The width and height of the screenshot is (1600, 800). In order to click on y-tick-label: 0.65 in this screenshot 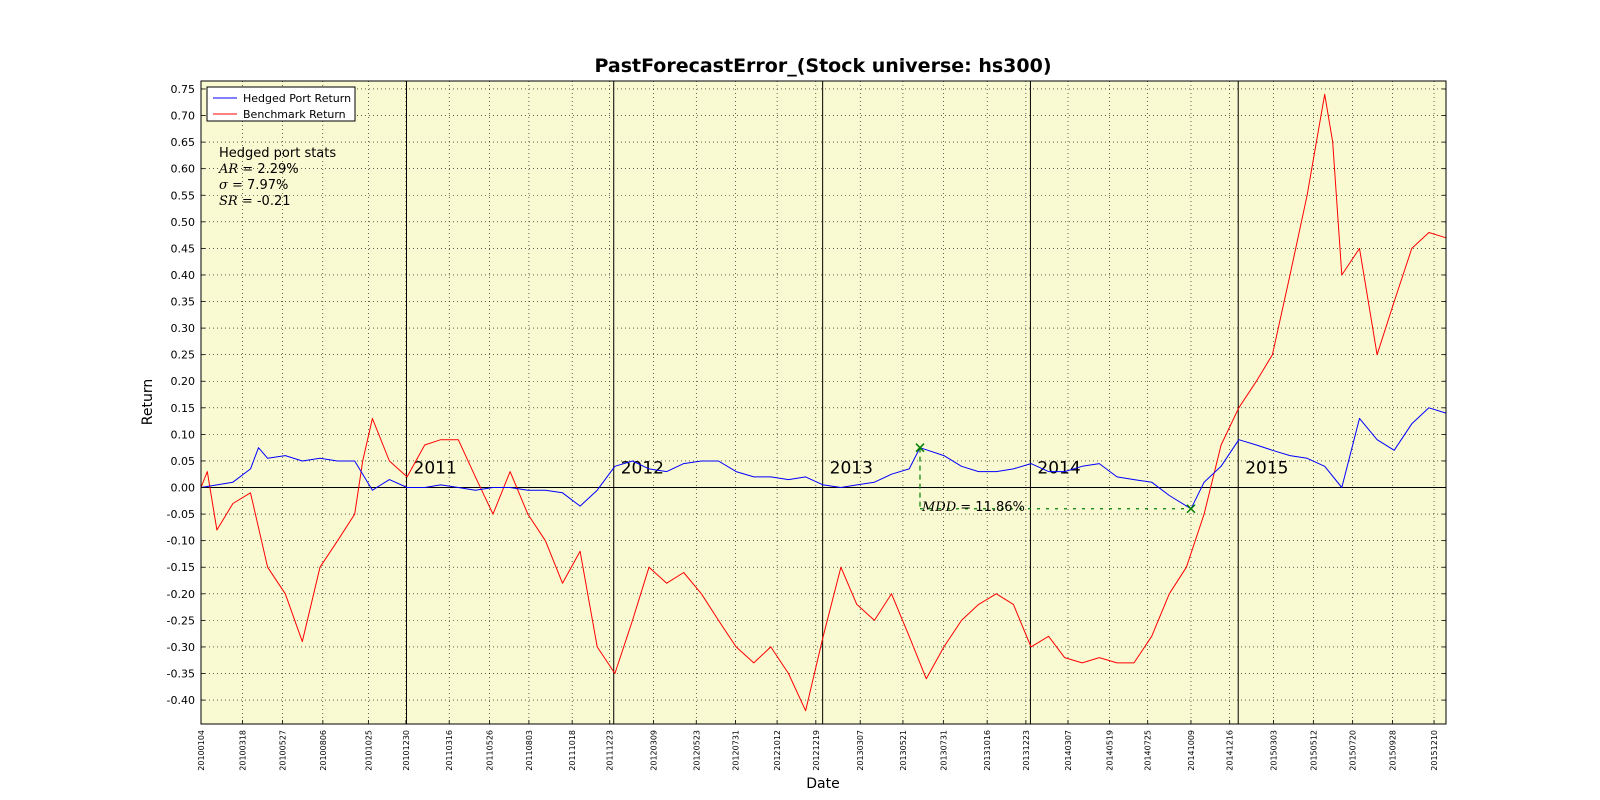, I will do `click(183, 142)`.